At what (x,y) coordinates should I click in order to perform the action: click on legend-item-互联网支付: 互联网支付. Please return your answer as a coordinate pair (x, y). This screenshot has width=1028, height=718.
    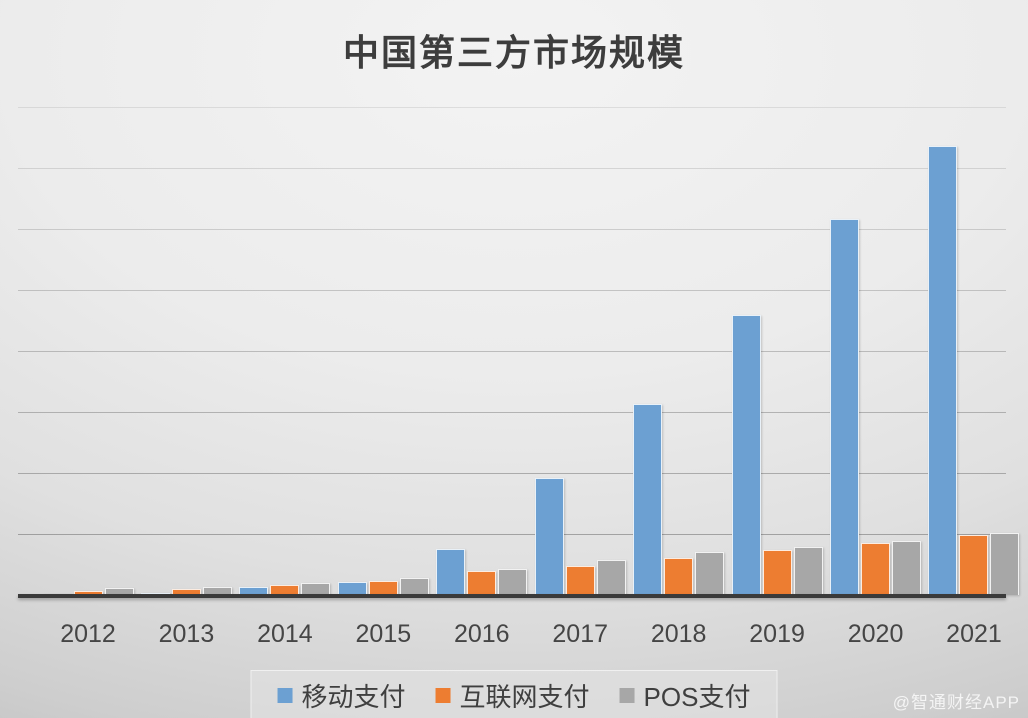
    Looking at the image, I should click on (512, 695).